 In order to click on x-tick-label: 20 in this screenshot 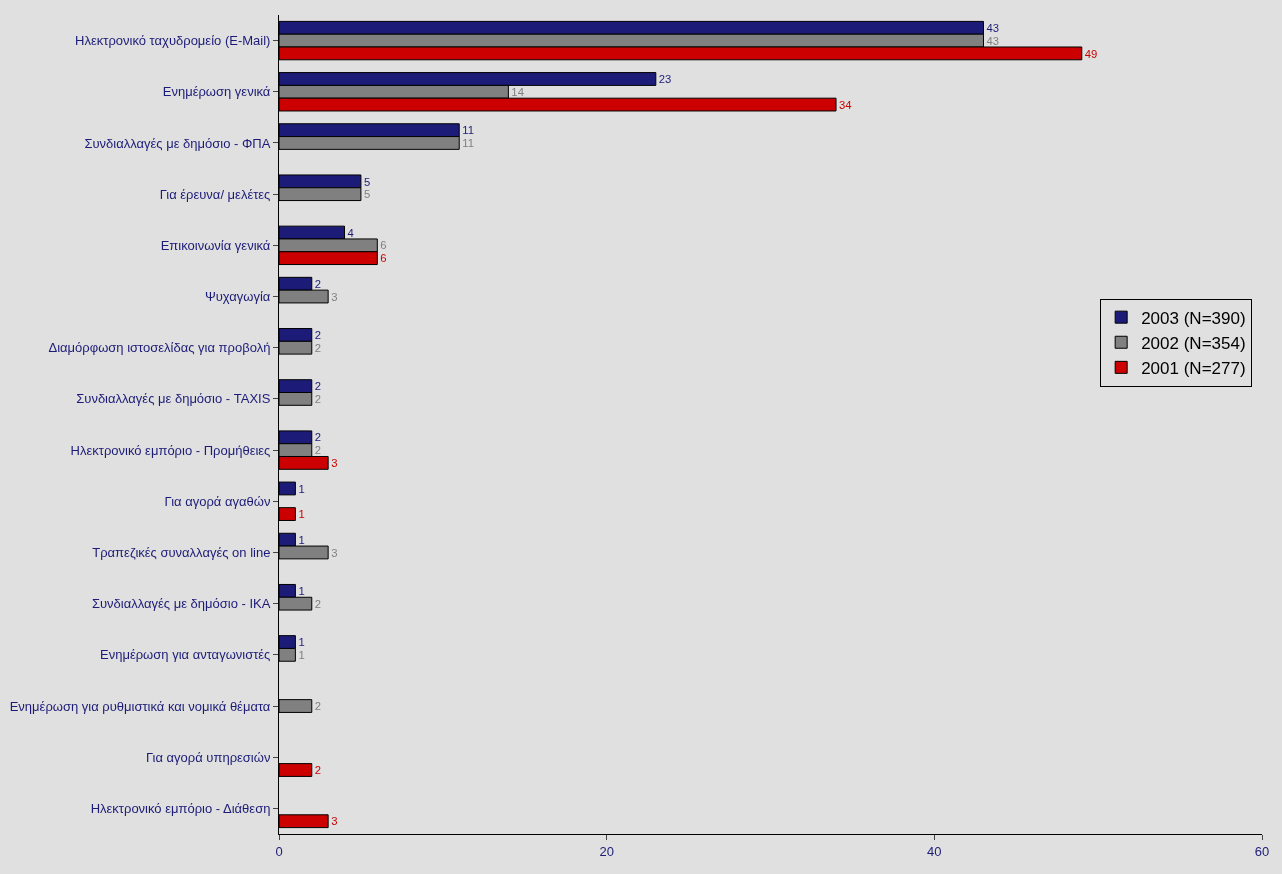, I will do `click(606, 851)`.